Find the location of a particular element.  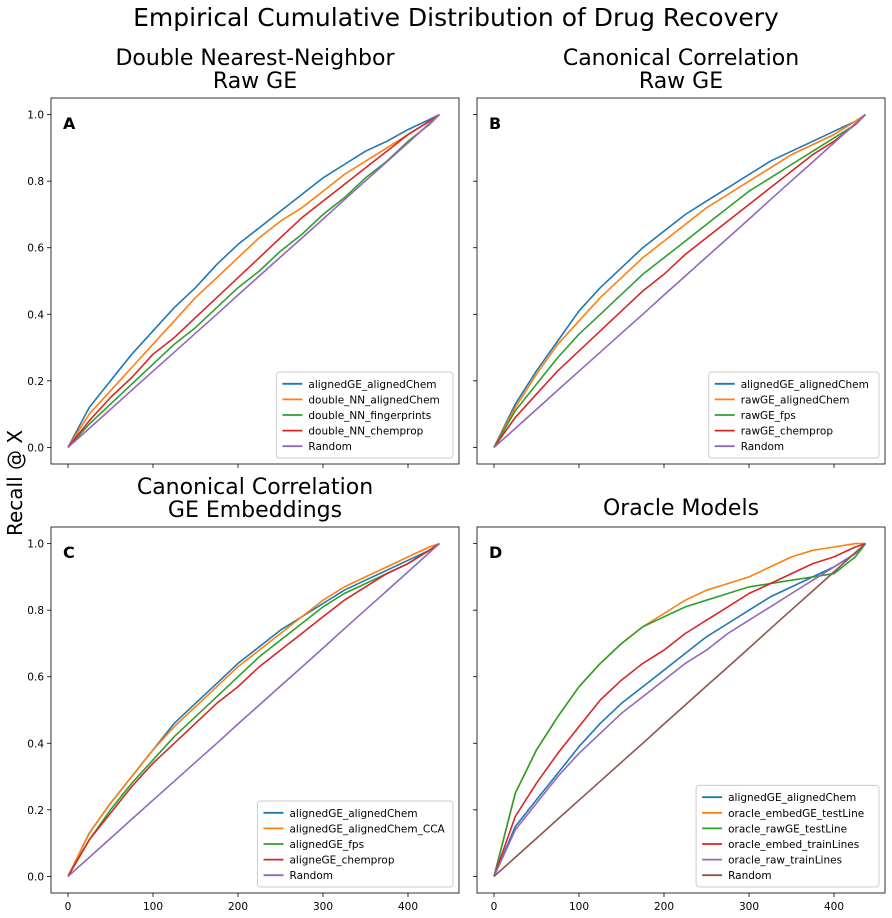

panel-title: Oracle Models is located at coordinates (681, 508).